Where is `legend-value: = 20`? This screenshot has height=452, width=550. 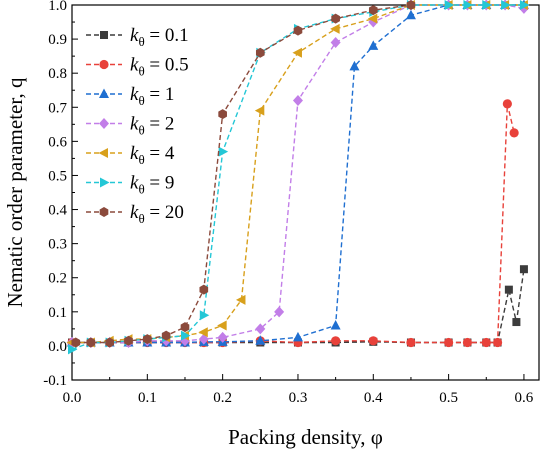 legend-value: = 20 is located at coordinates (164, 212).